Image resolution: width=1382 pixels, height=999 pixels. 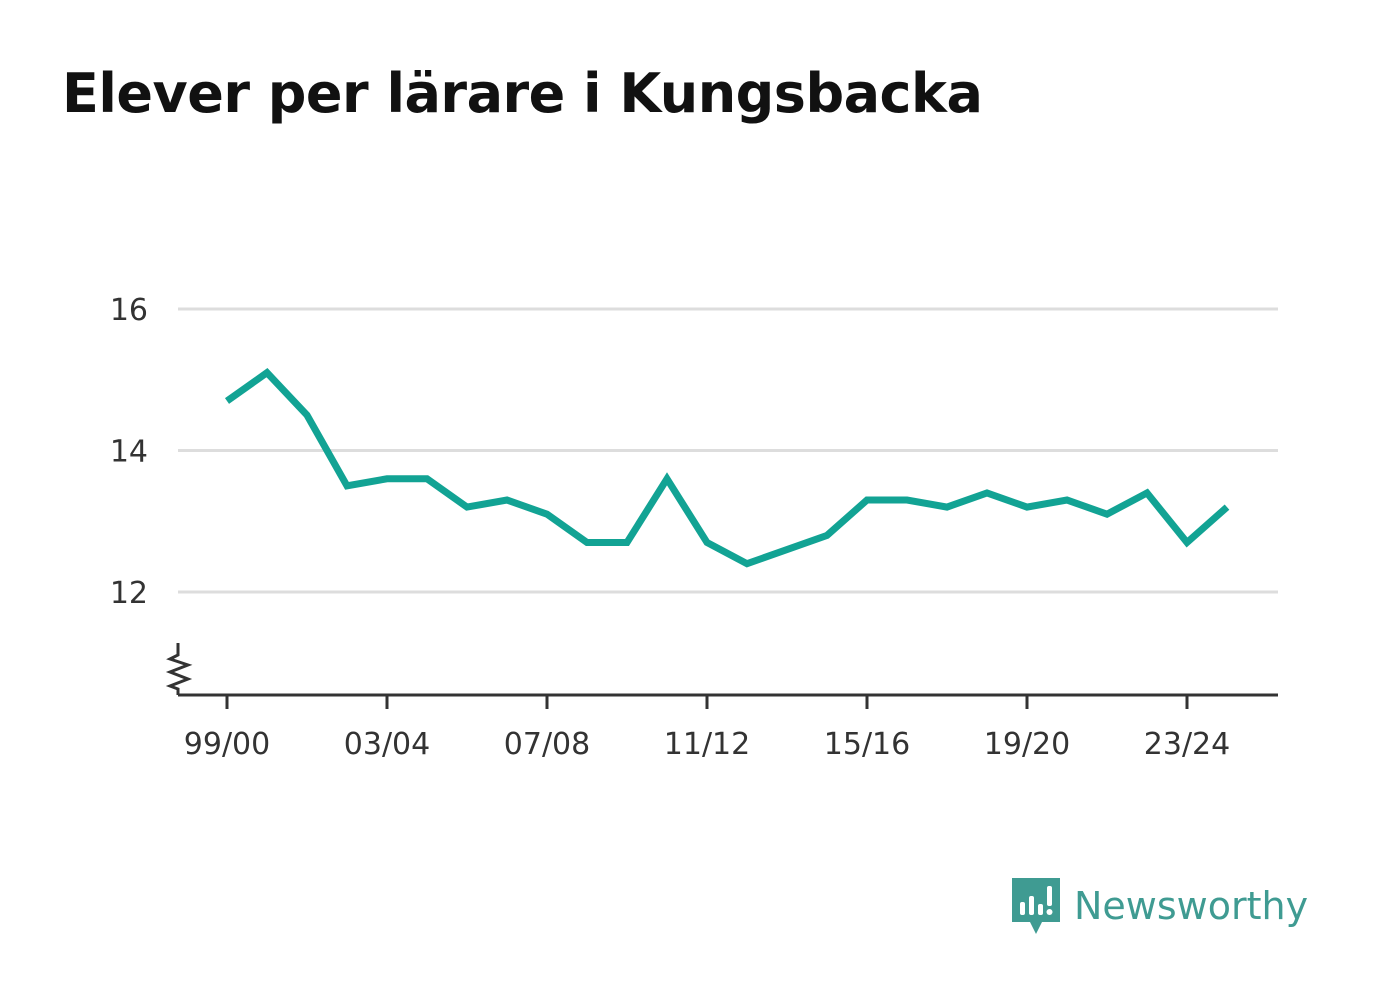 What do you see at coordinates (867, 744) in the screenshot?
I see `x-tick-label: 15/16` at bounding box center [867, 744].